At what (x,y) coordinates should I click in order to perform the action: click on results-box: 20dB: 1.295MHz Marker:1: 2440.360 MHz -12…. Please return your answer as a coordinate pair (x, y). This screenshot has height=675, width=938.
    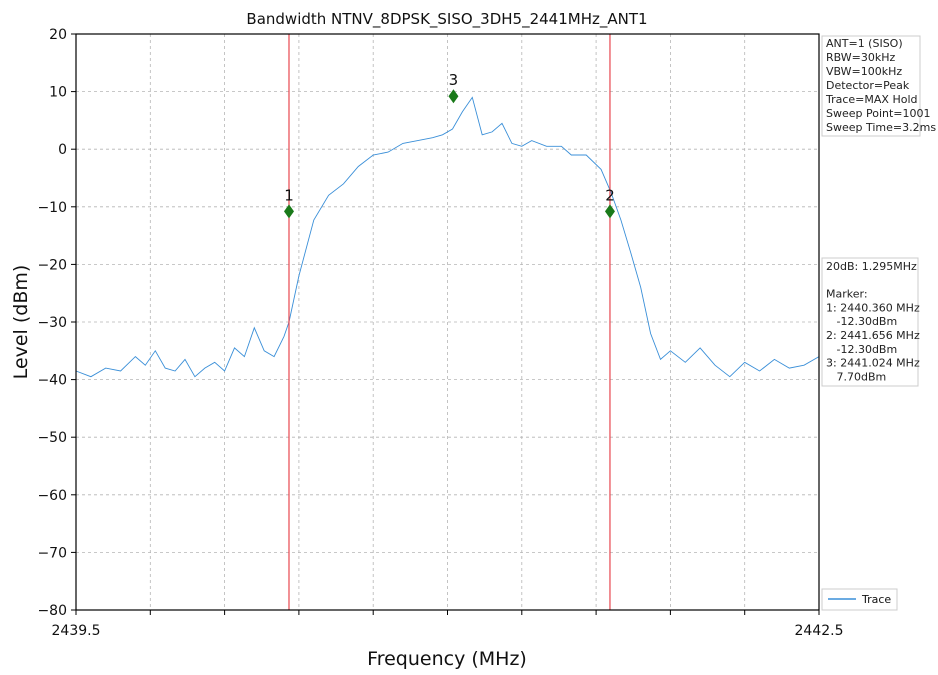
    Looking at the image, I should click on (871, 322).